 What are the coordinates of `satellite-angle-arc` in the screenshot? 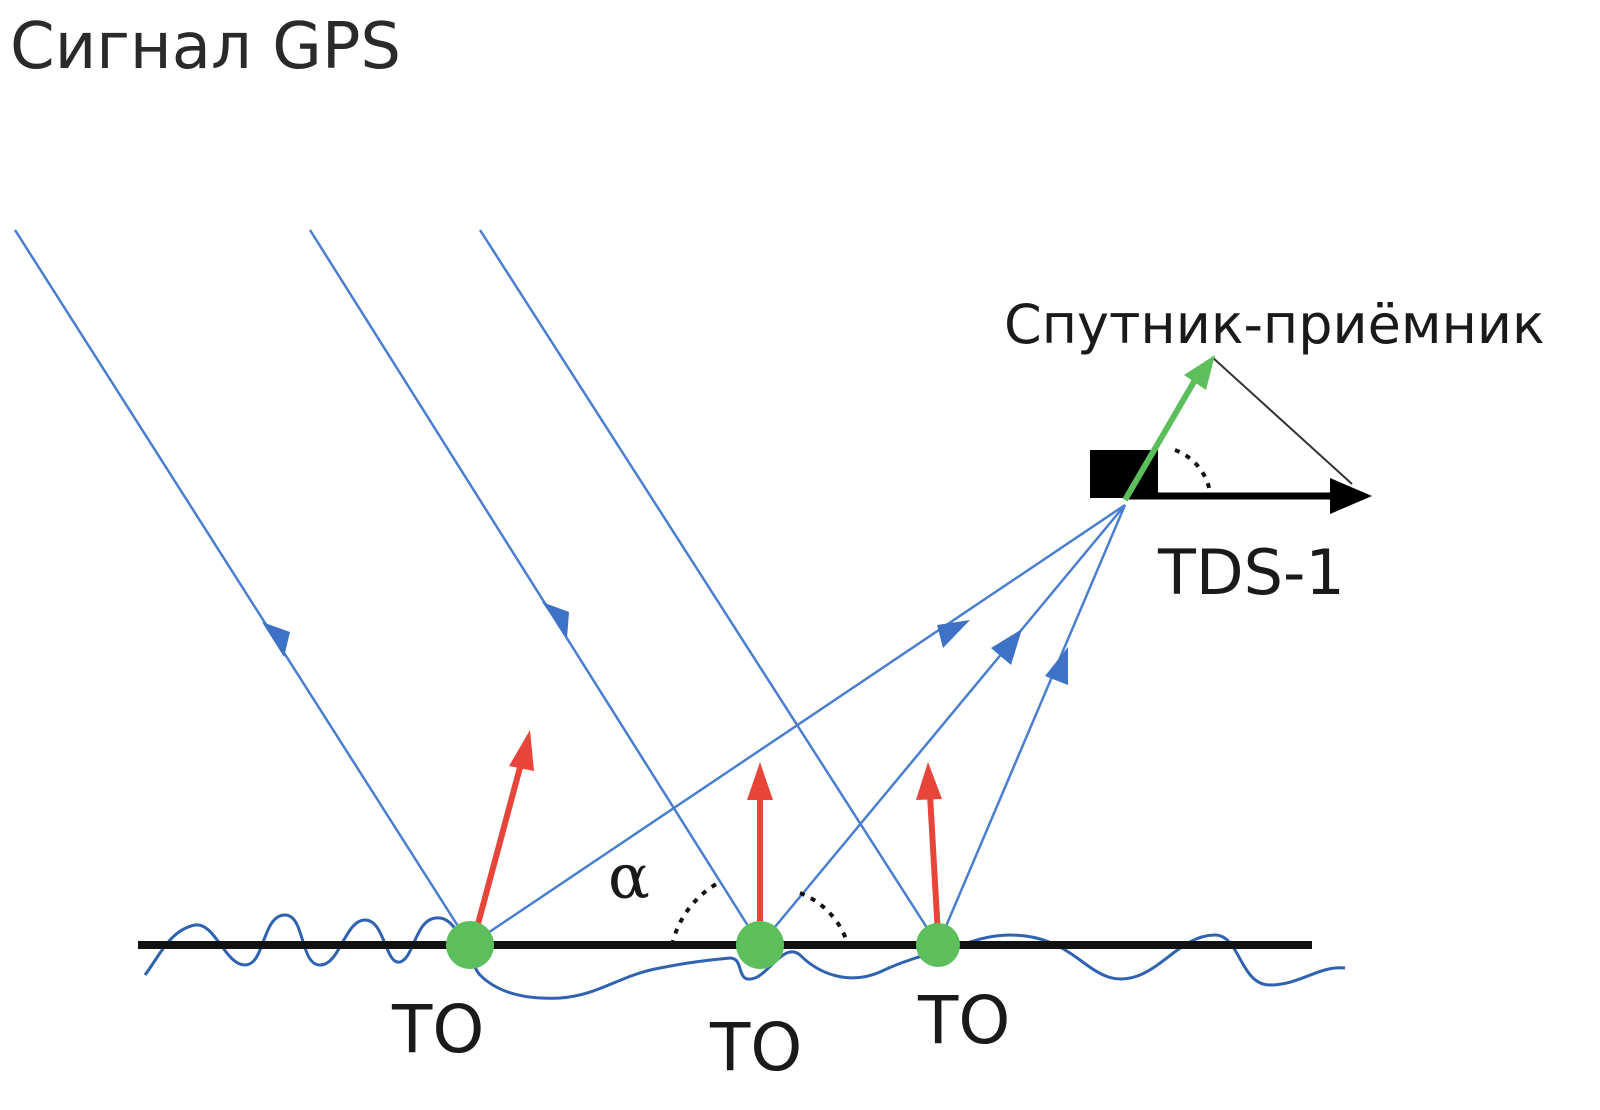 It's located at (1193, 470).